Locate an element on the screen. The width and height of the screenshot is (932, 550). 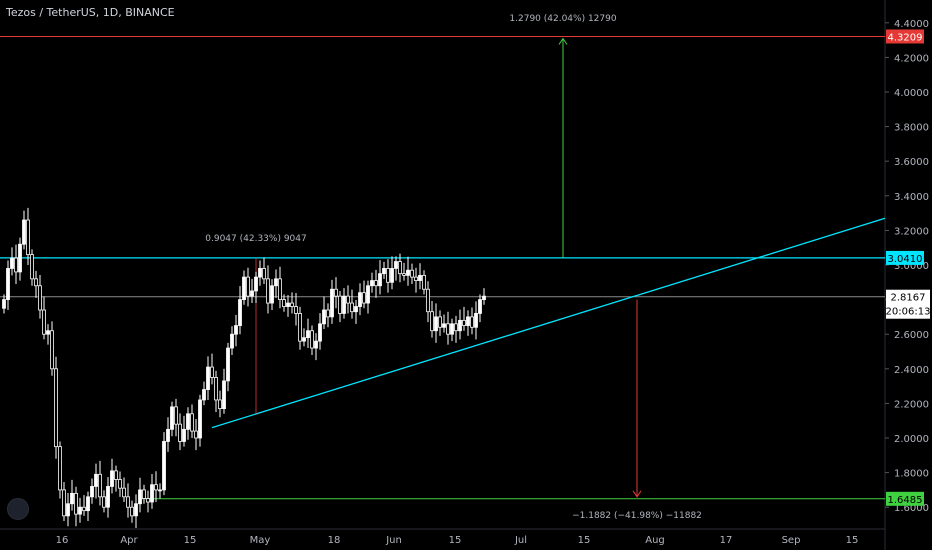
y-tick-label: 3.0000 is located at coordinates (911, 266).